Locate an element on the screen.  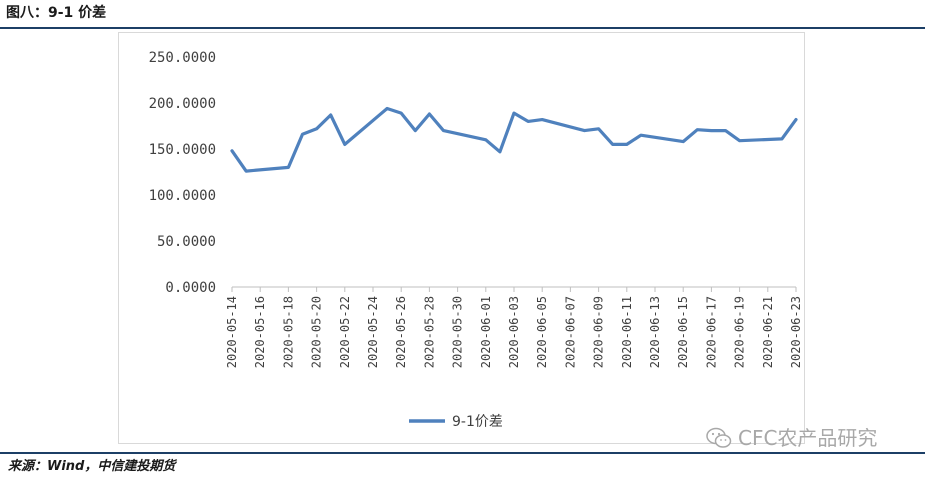
x-tick-label: 2020-06-17 is located at coordinates (711, 332).